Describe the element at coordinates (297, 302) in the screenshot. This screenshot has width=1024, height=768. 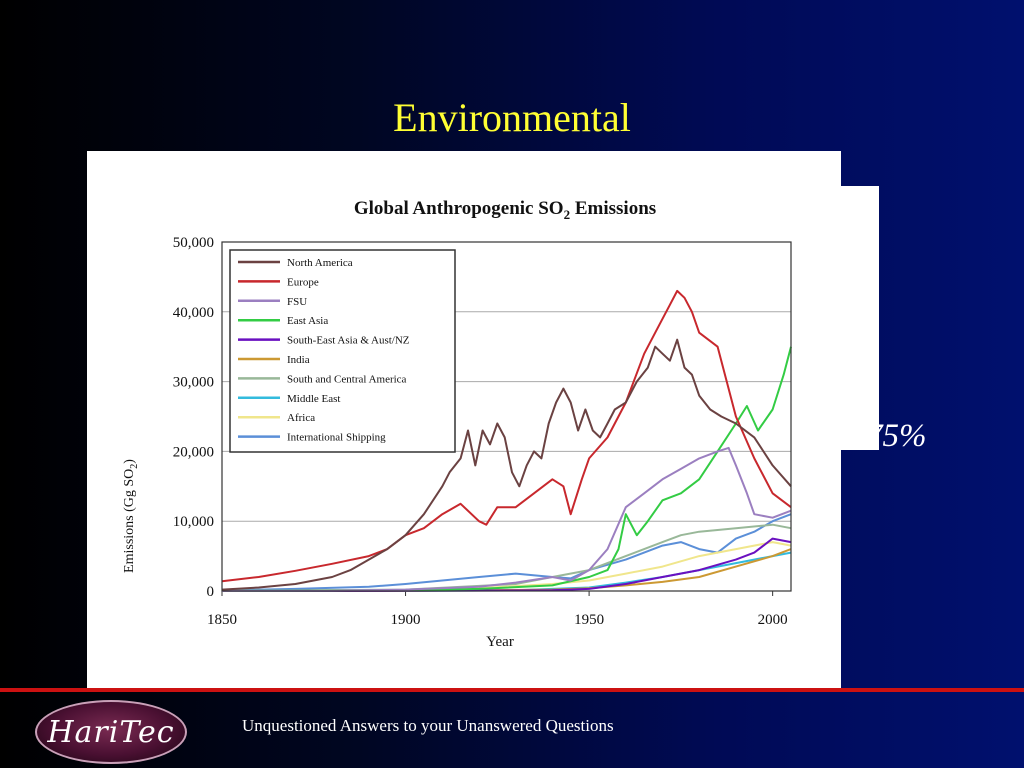
I see `legend-label: FSU` at that location.